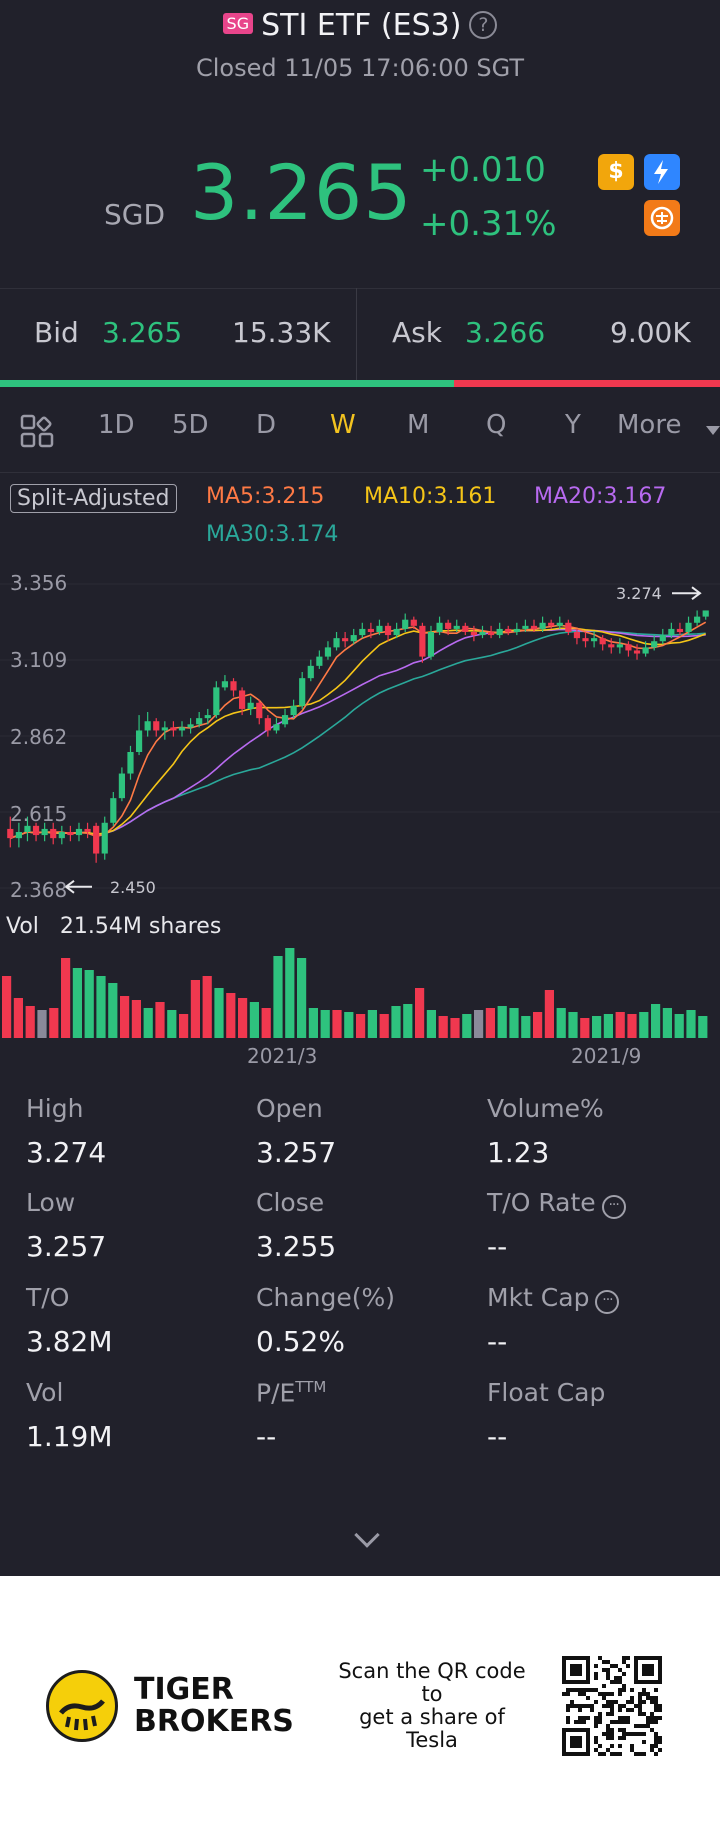 The image size is (720, 1836). Describe the element at coordinates (343, 425) in the screenshot. I see `tab-w: W` at that location.